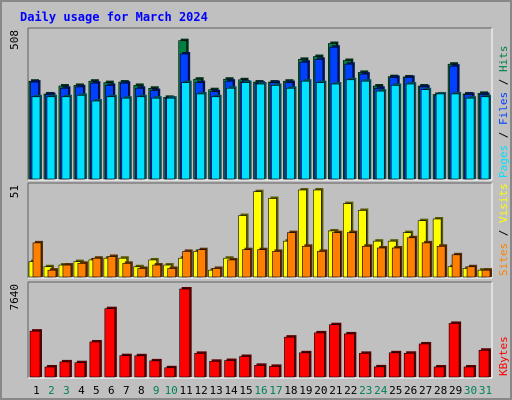  I want to click on legend-entry: KBytes, so click(503, 356).